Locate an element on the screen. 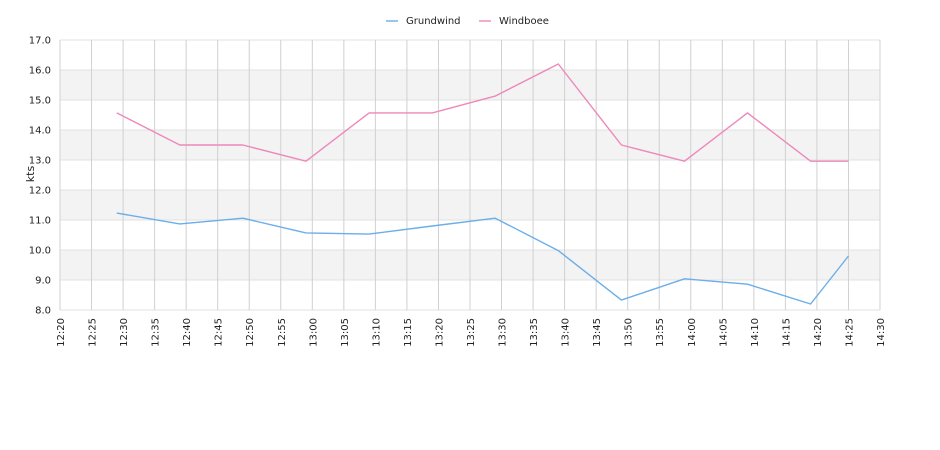 The width and height of the screenshot is (940, 450). x-tick-label: 12:45 is located at coordinates (219, 332).